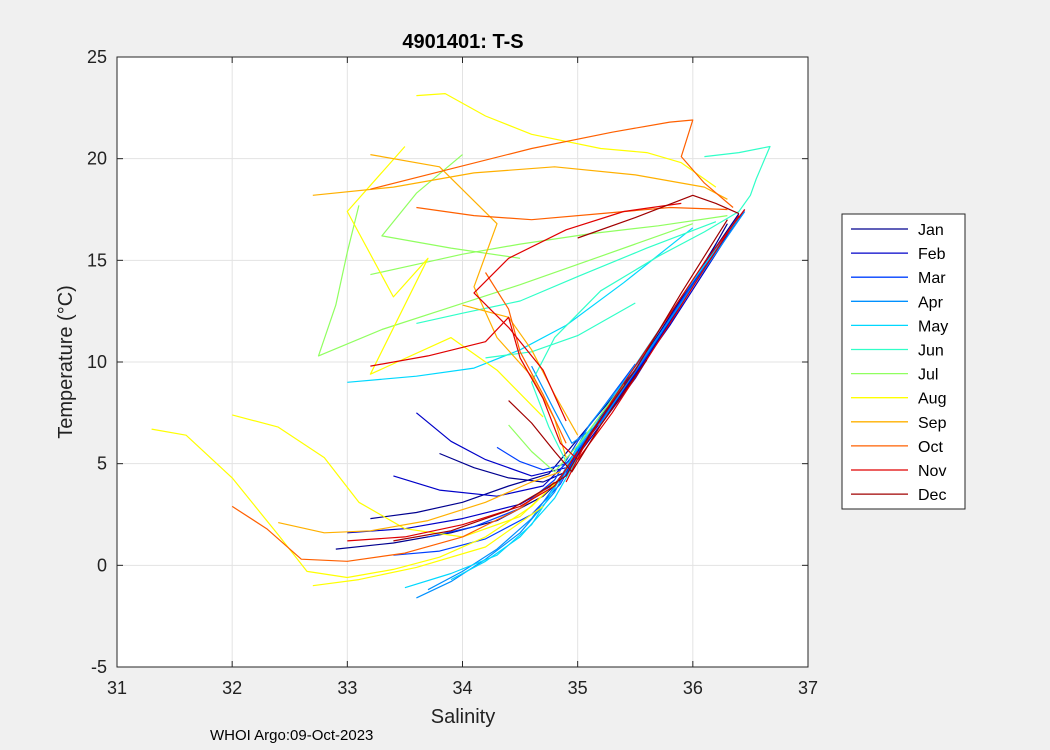 This screenshot has width=1050, height=750. I want to click on y-tick-label: 0, so click(102, 565).